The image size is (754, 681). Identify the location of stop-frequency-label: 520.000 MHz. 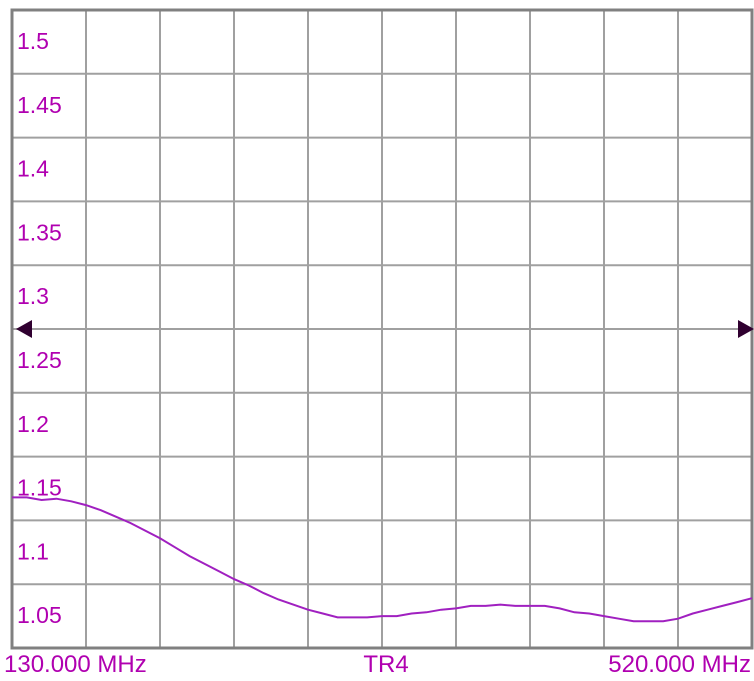
(679, 664).